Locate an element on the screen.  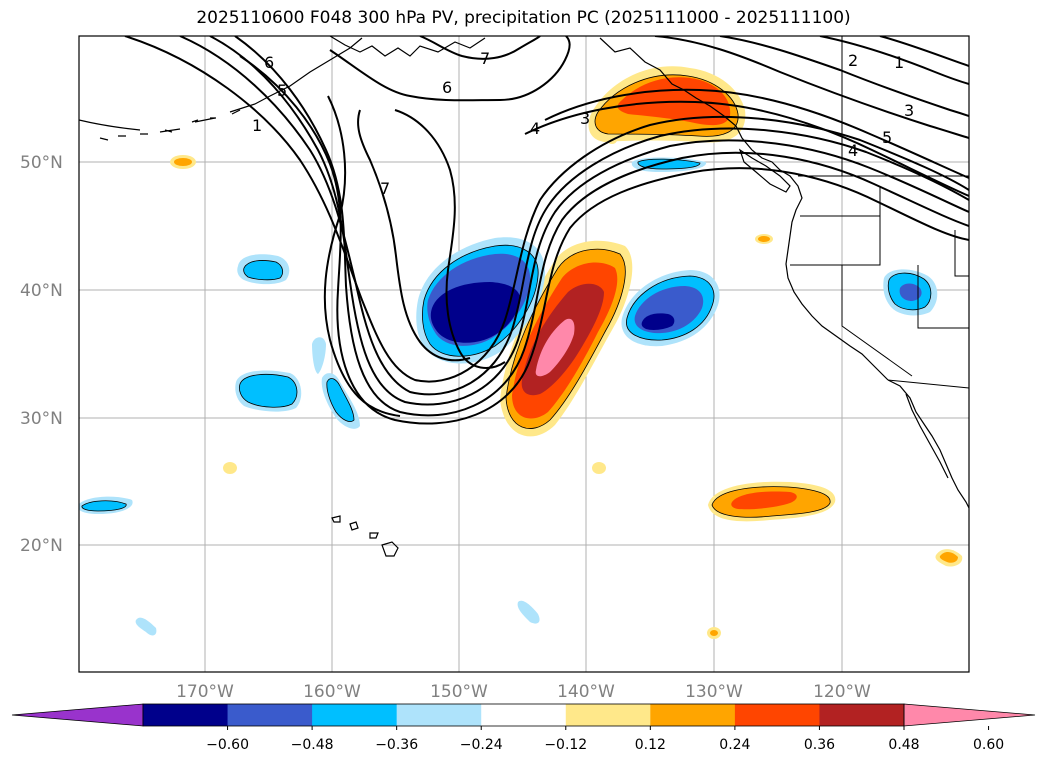
contour-label-4: 7 is located at coordinates (385, 188).